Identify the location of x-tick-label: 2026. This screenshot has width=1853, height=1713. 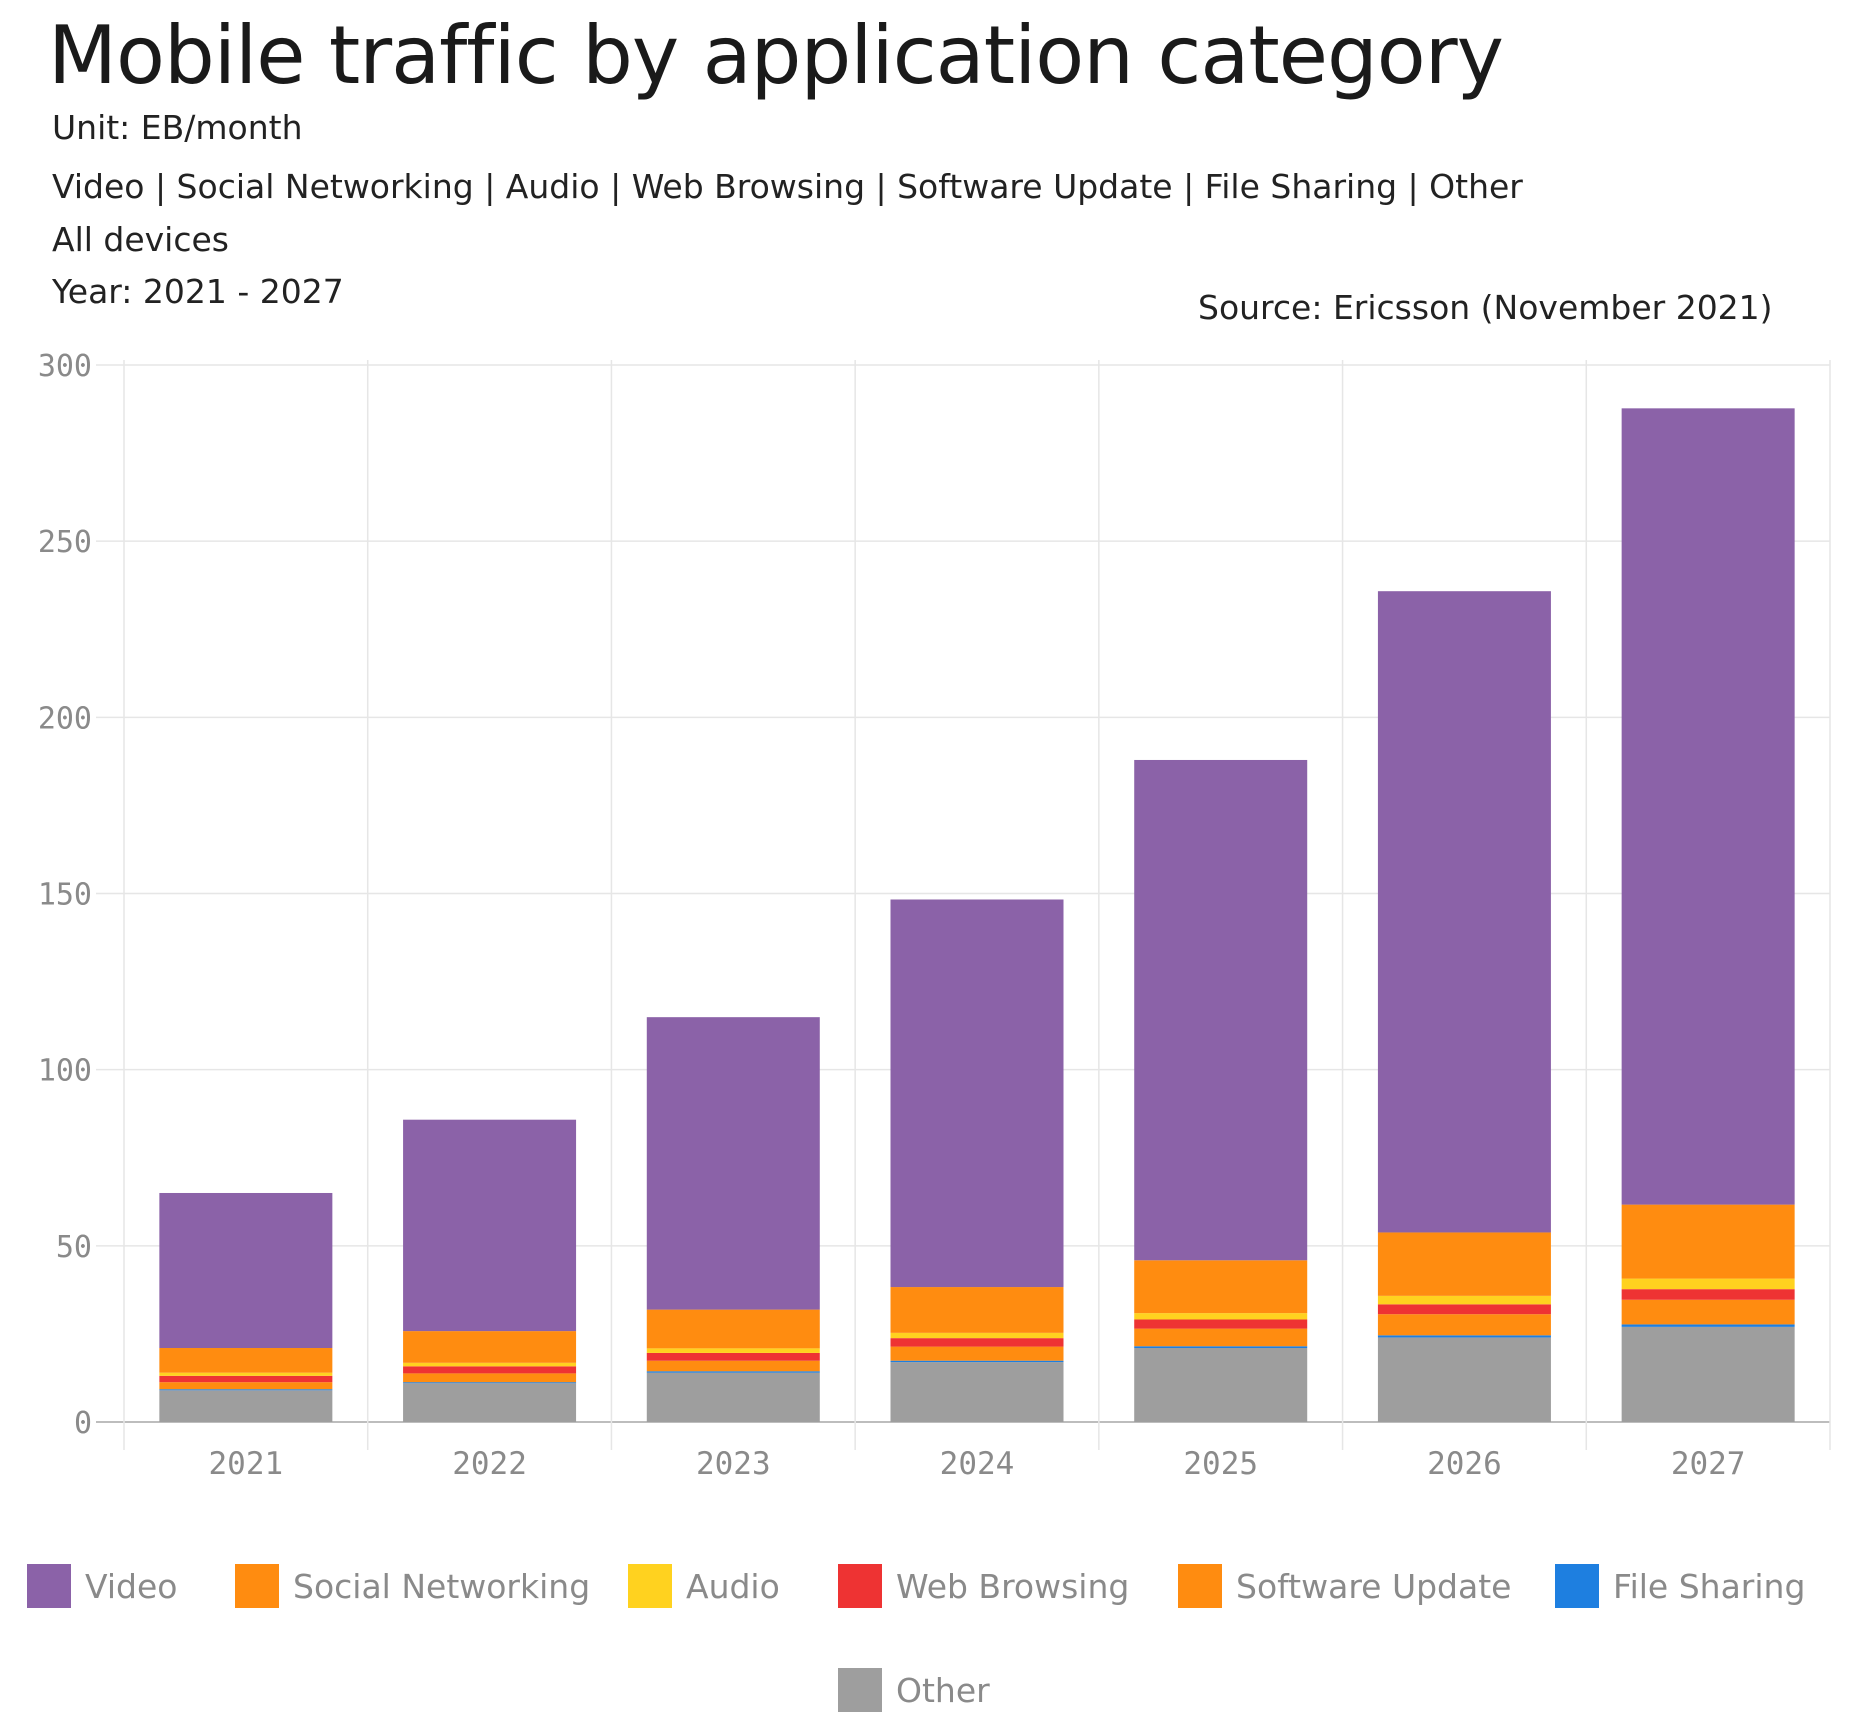
(1464, 1464).